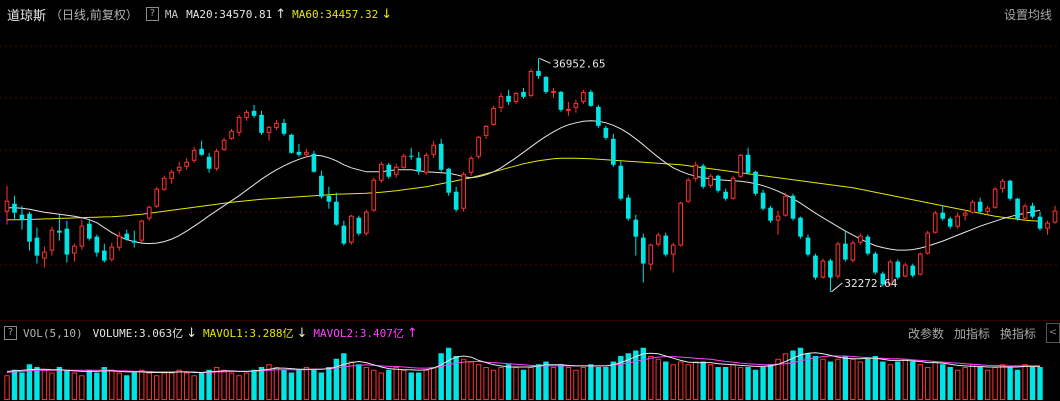 This screenshot has width=1060, height=401. I want to click on panel-scroll-icon: <, so click(1053, 333).